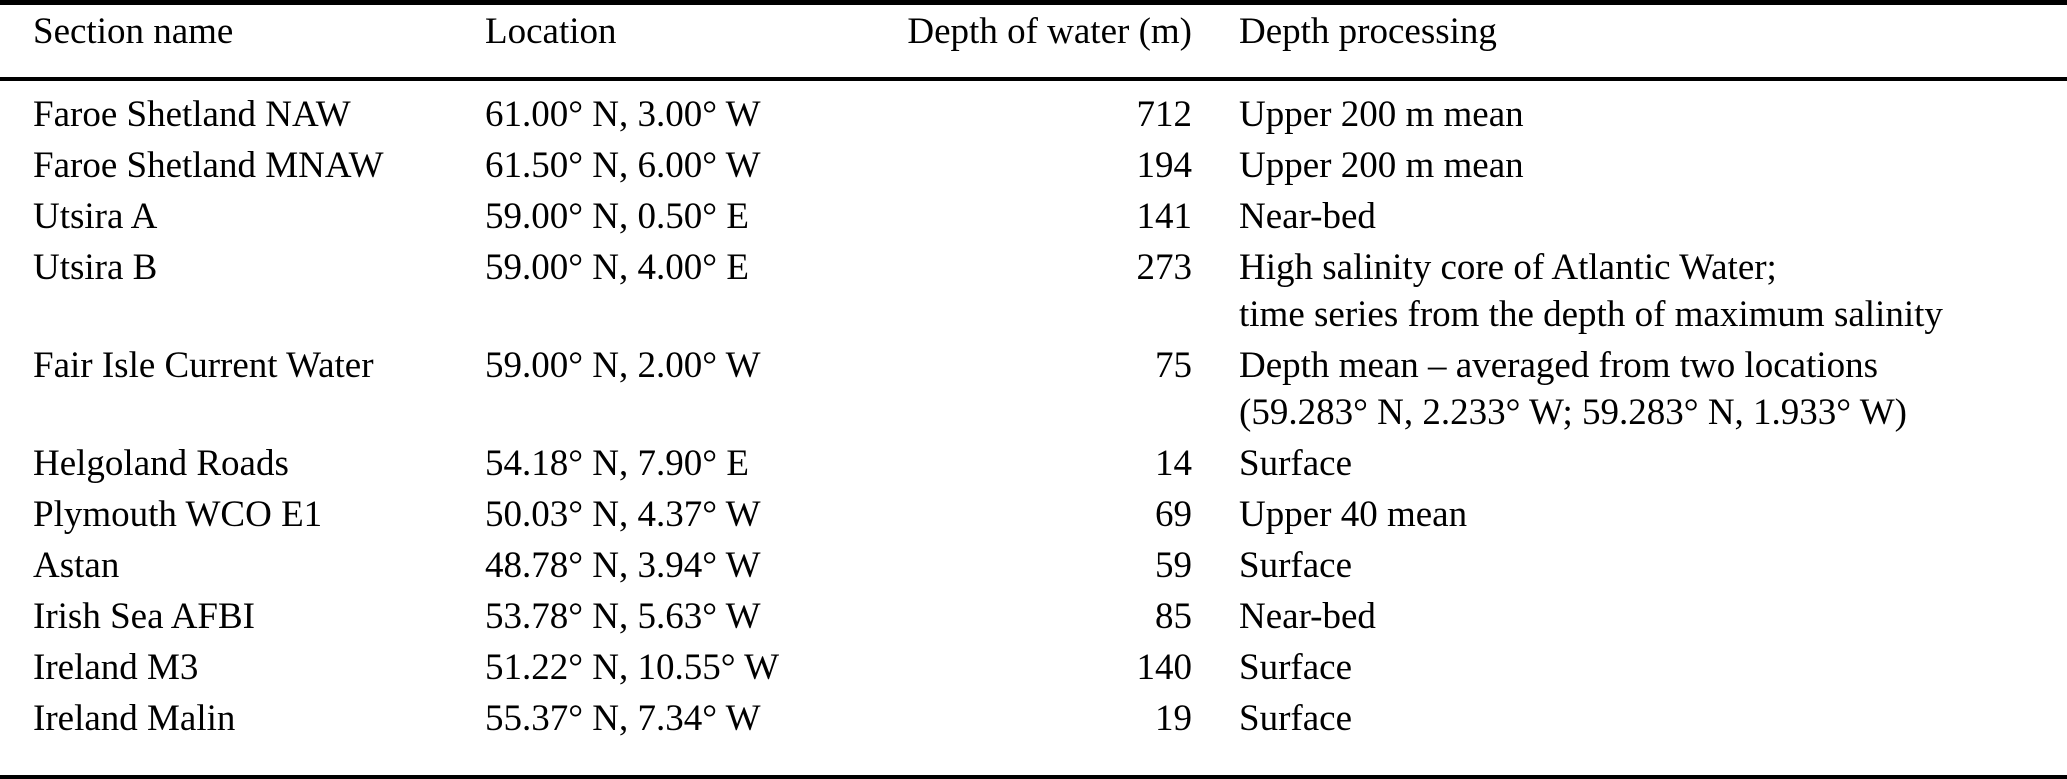  What do you see at coordinates (1164, 267) in the screenshot?
I see `depth-of-water-cell: 273` at bounding box center [1164, 267].